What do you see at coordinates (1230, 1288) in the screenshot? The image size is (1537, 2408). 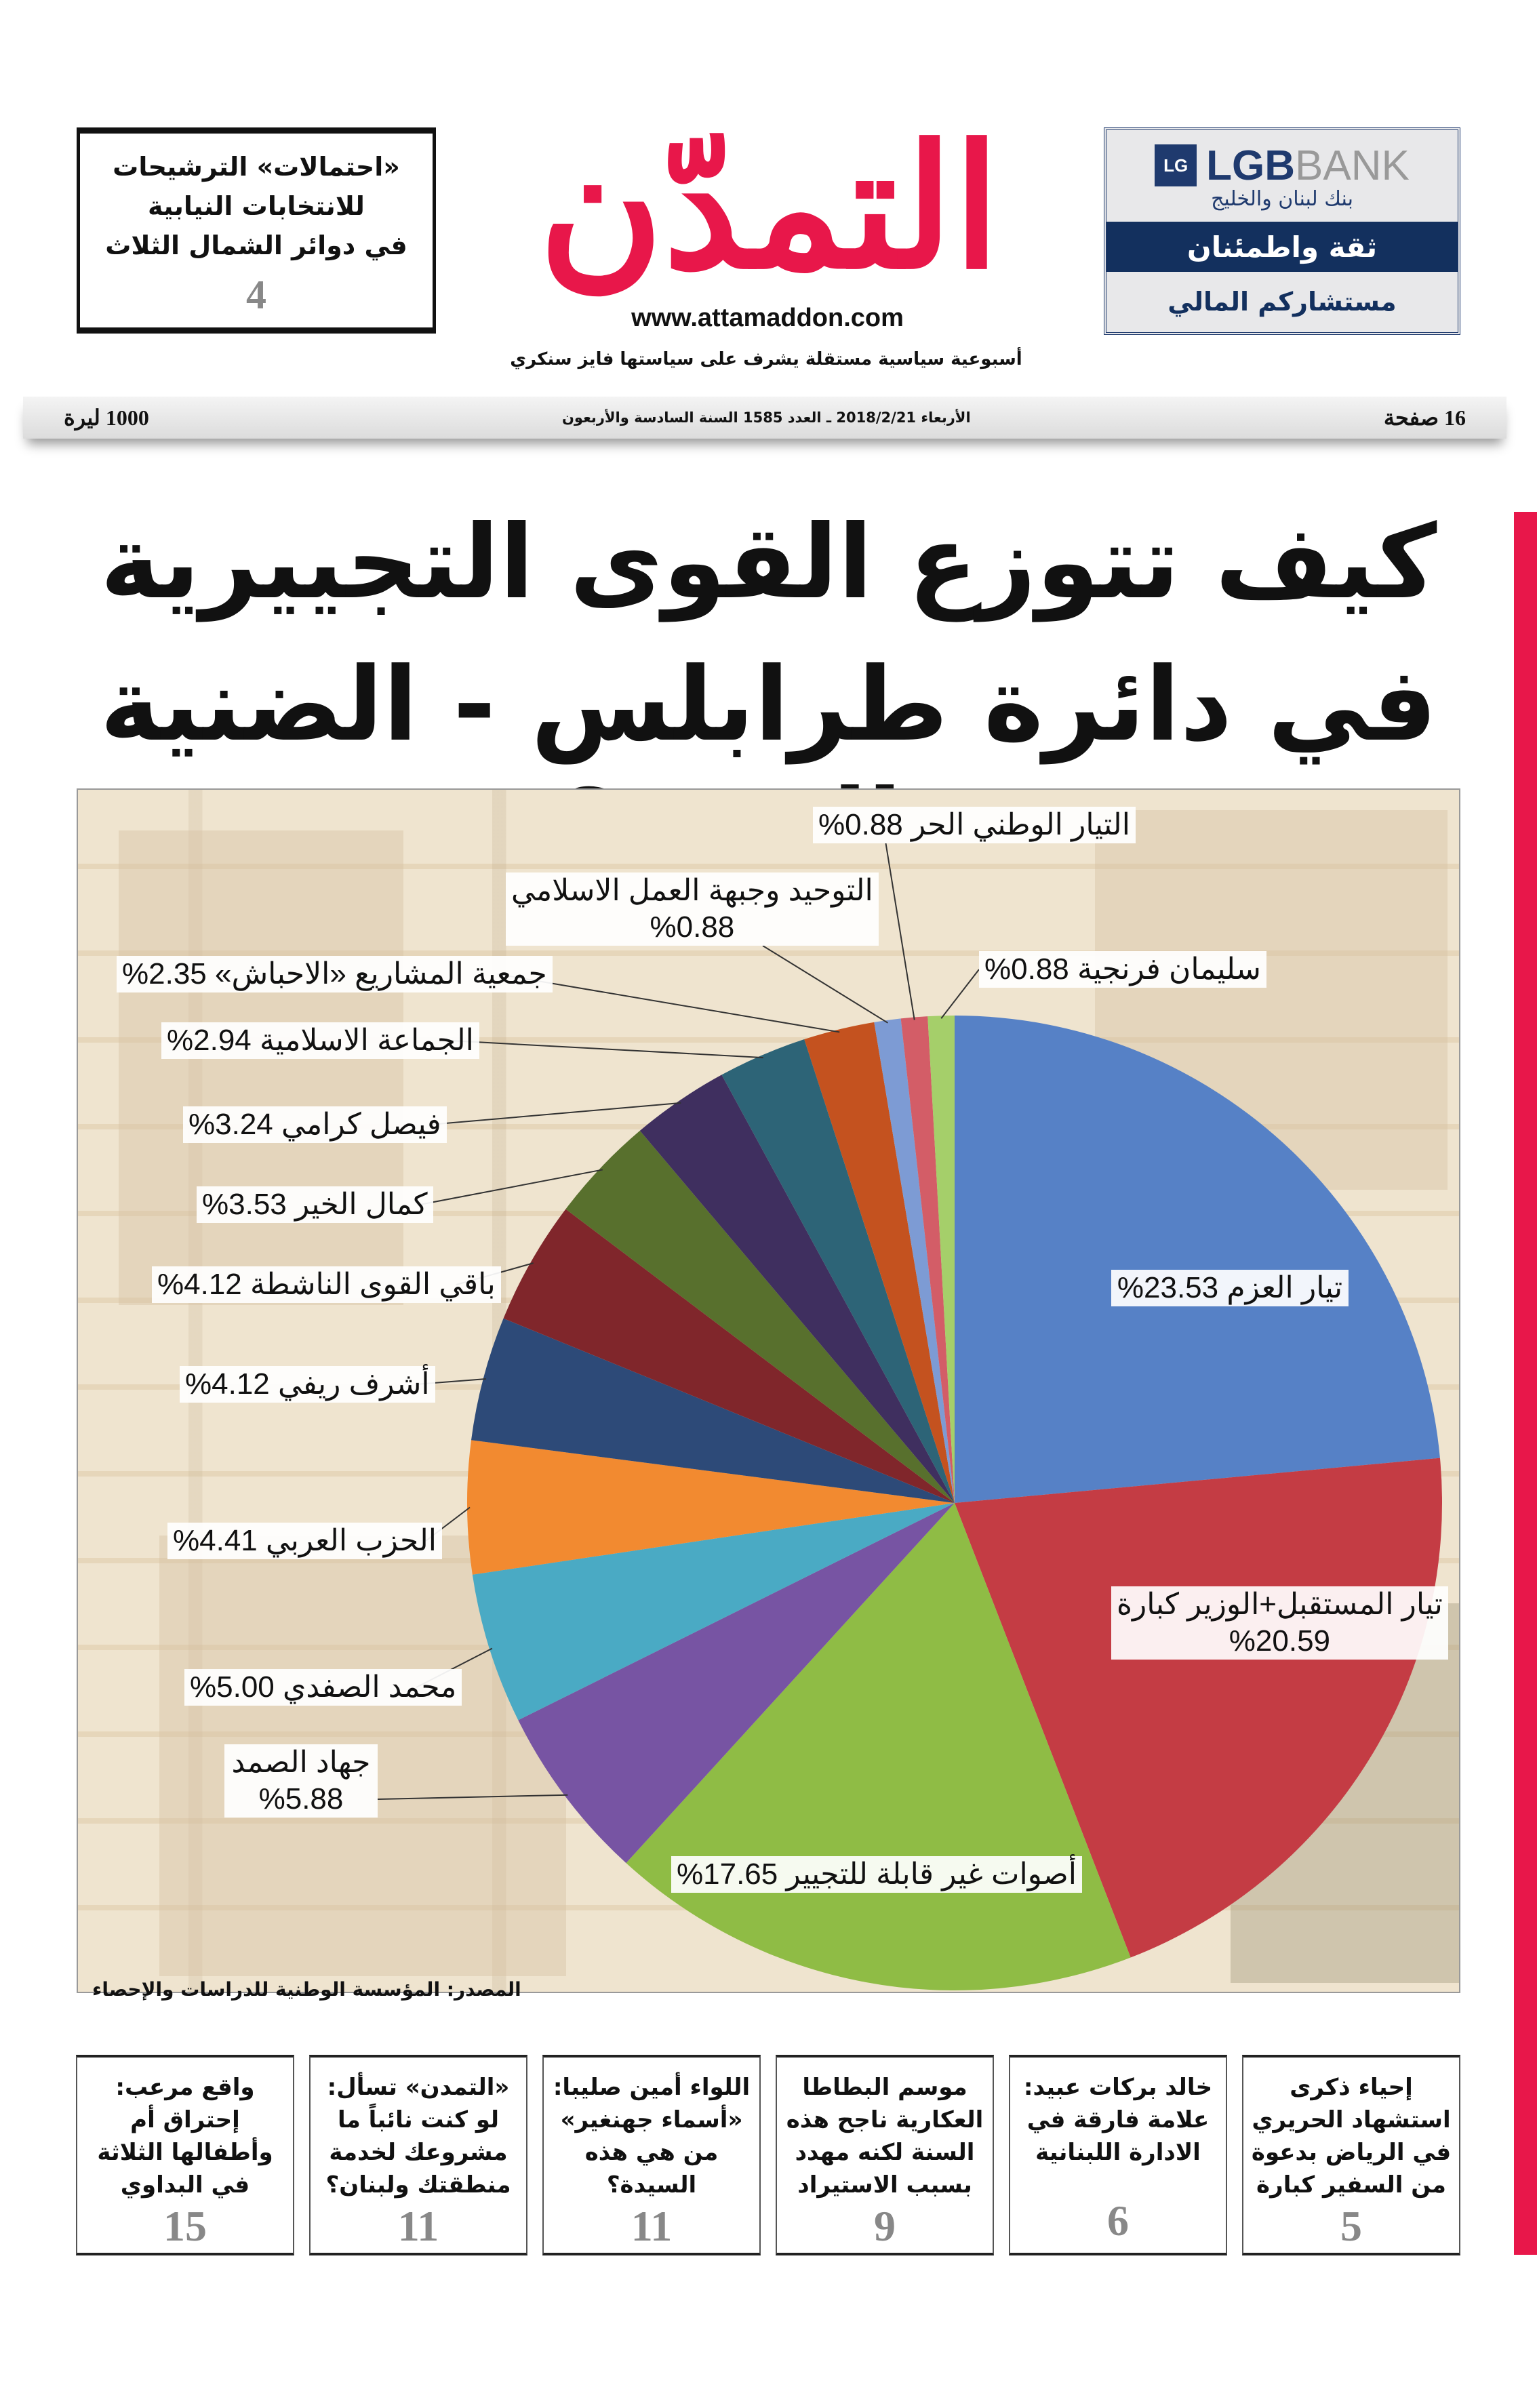 I see `slice-label: تيار العزم %23.53` at bounding box center [1230, 1288].